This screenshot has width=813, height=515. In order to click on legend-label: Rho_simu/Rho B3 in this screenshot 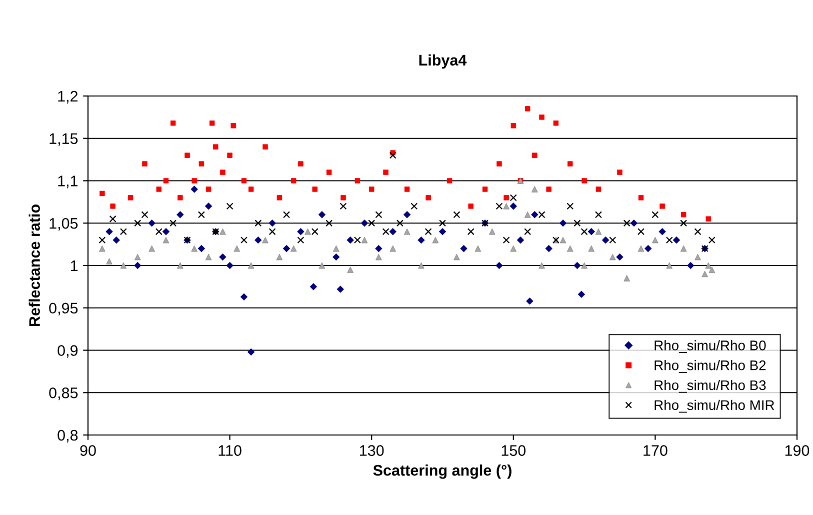, I will do `click(710, 386)`.